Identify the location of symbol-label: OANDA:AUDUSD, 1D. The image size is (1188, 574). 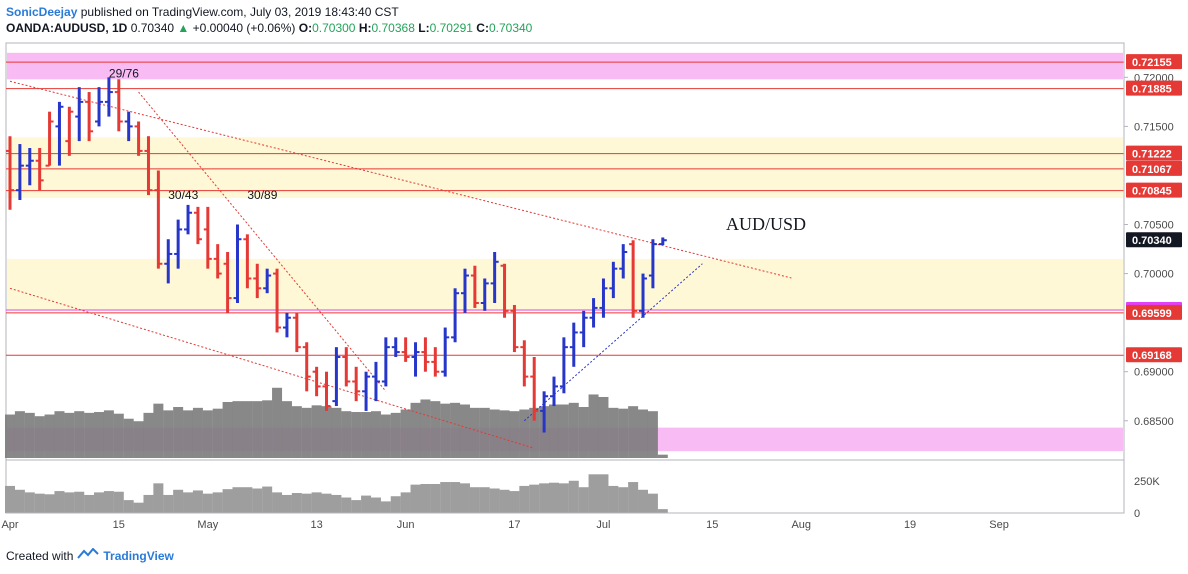
(67, 28).